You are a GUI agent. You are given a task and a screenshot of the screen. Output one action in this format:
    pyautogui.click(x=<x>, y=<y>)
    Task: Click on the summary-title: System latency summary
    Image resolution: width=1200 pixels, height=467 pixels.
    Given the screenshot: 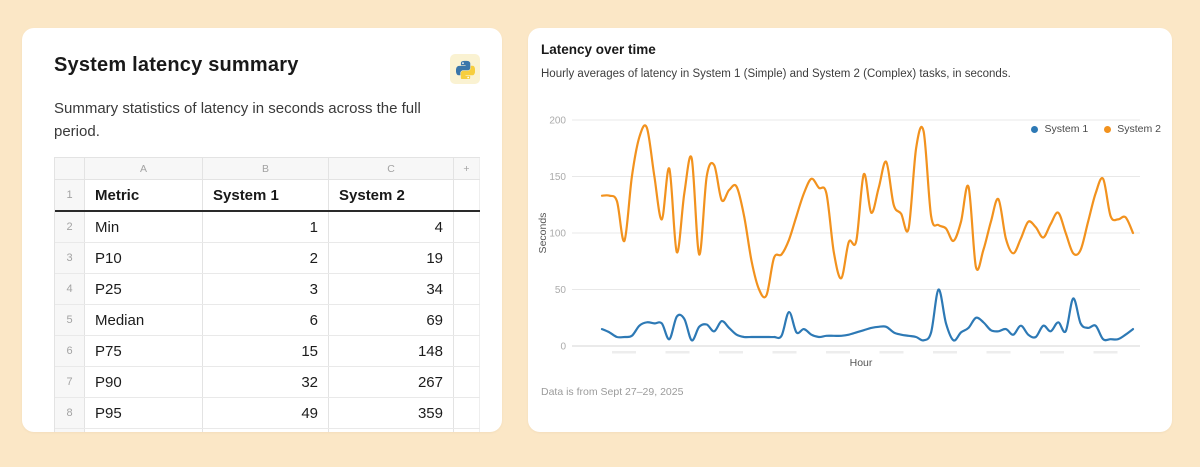 What is the action you would take?
    pyautogui.click(x=176, y=65)
    